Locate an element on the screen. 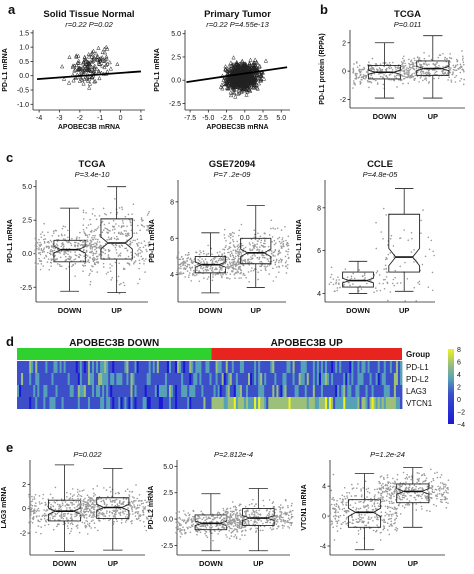 Image resolution: width=474 pixels, height=574 pixels. box-down is located at coordinates (210, 265).